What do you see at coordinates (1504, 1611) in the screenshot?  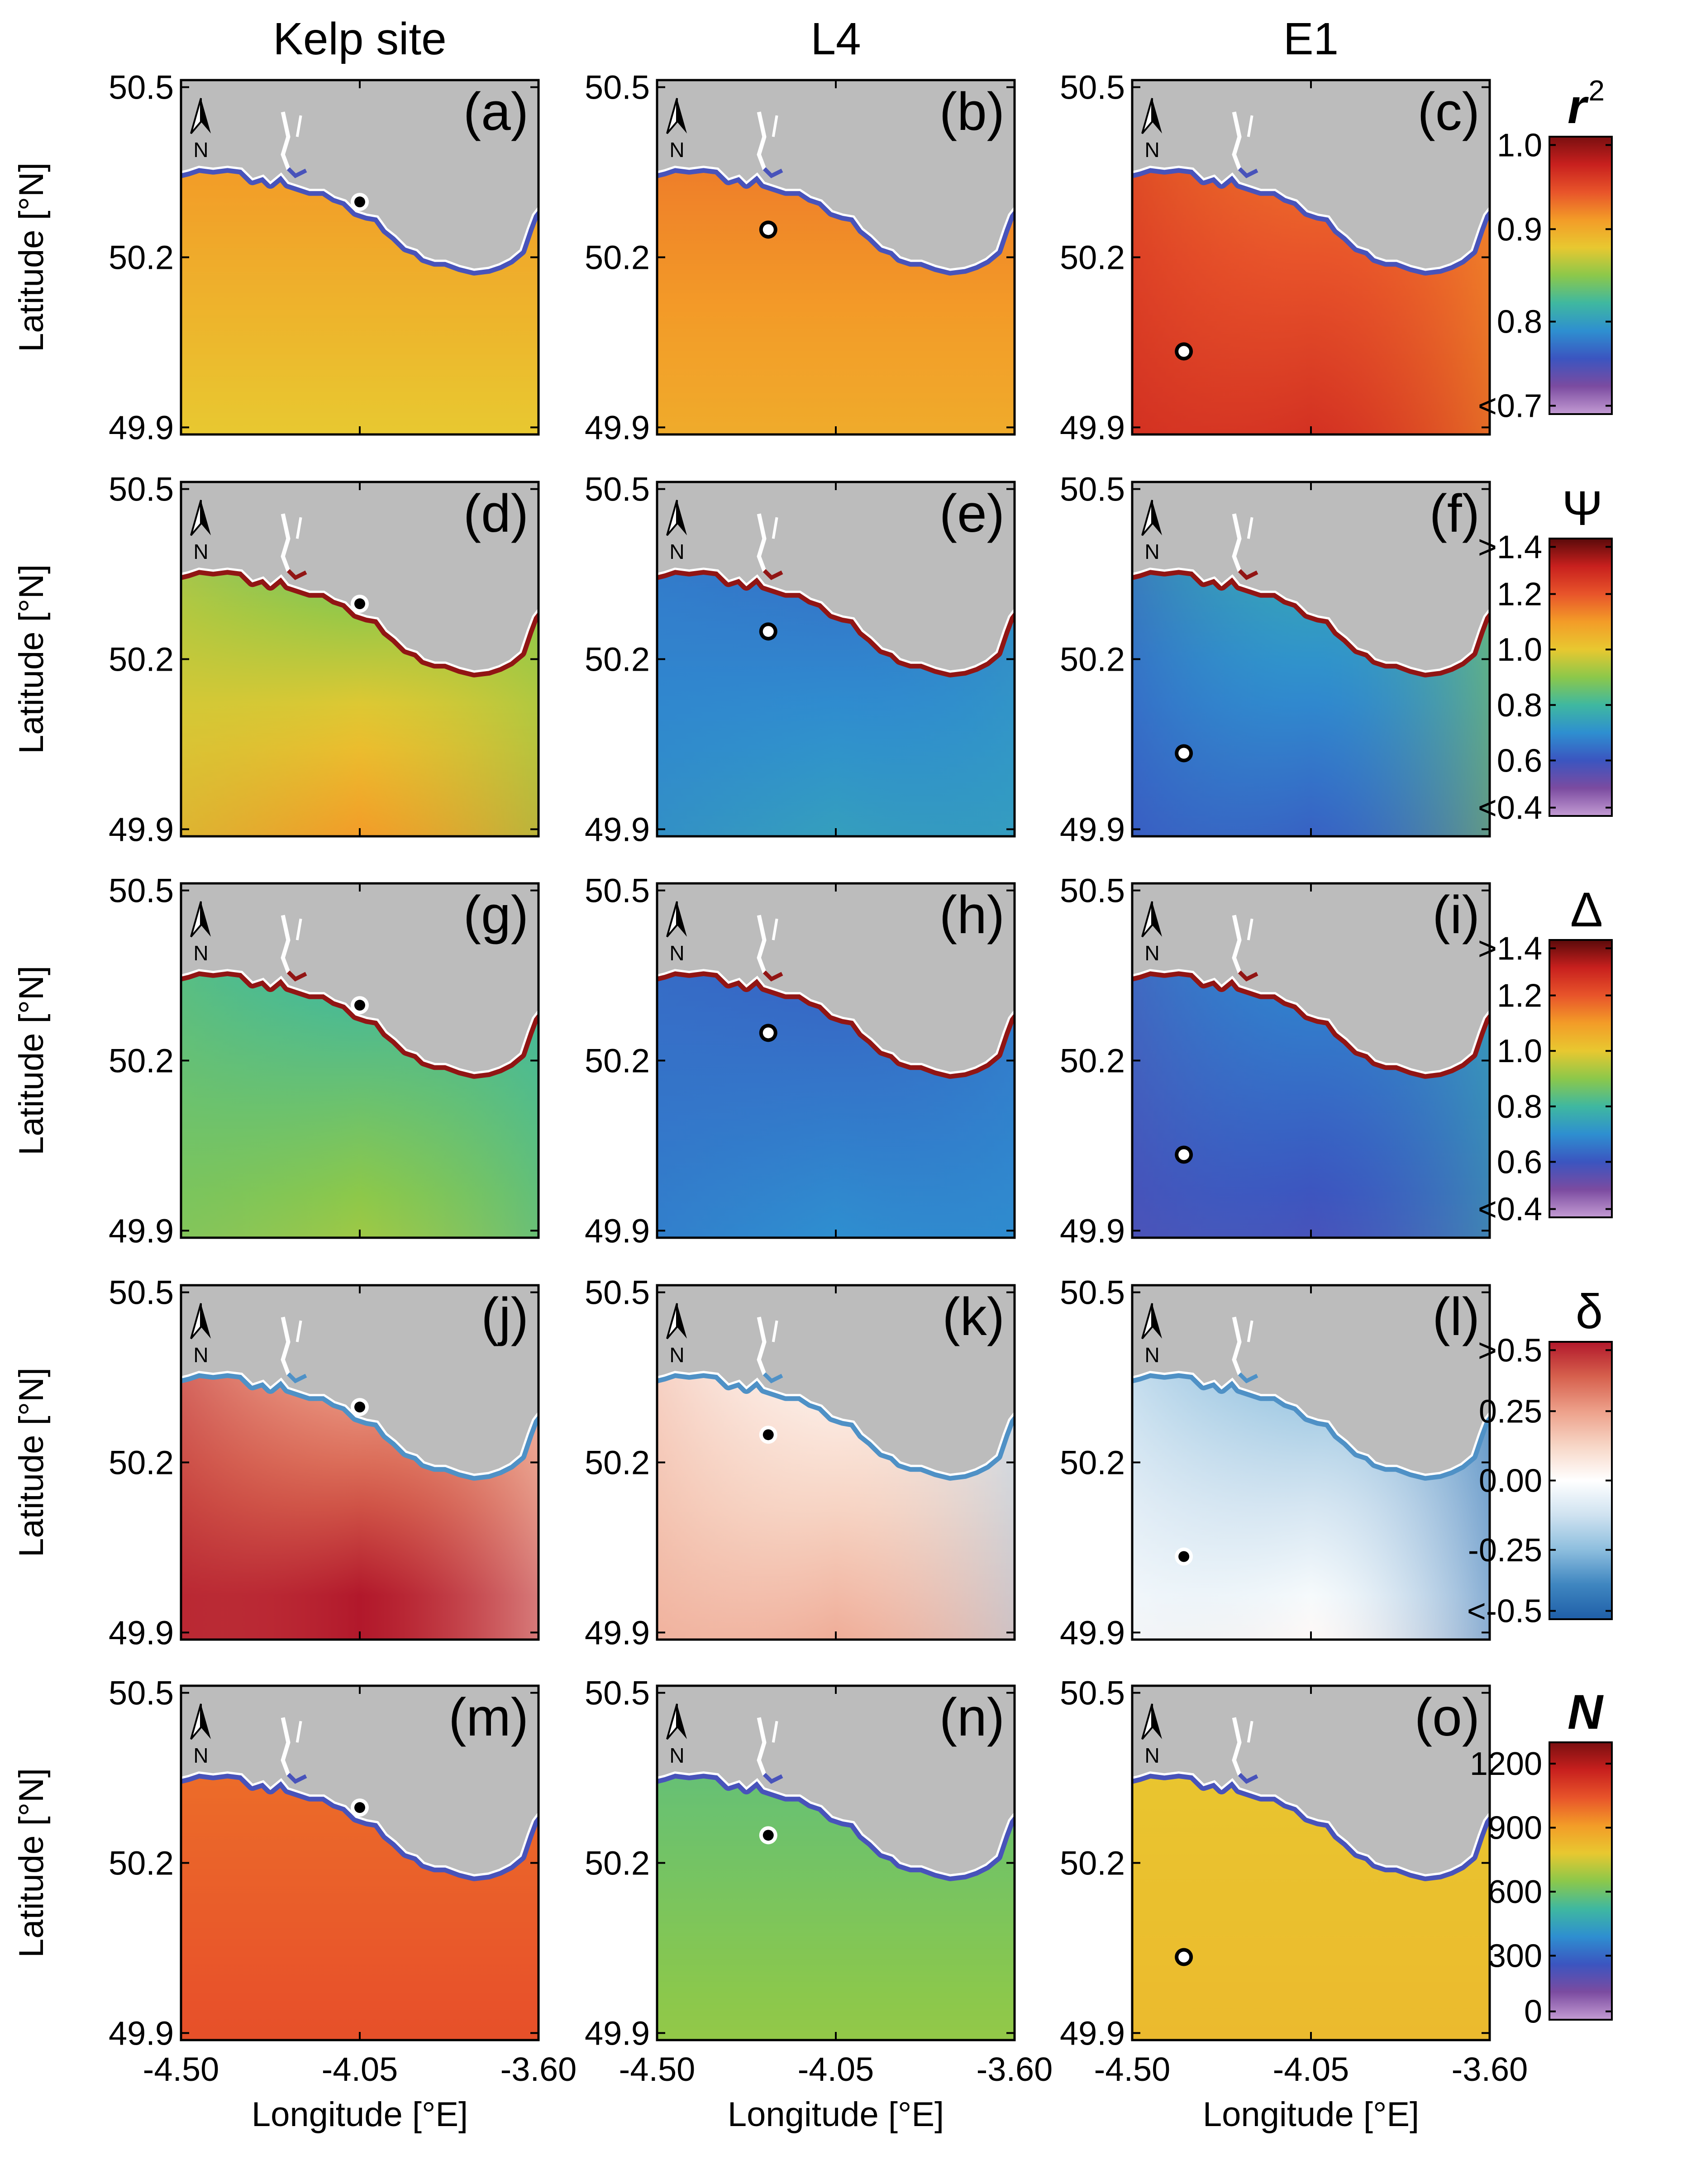 I see `colorbar-tick-label: <-0.5` at bounding box center [1504, 1611].